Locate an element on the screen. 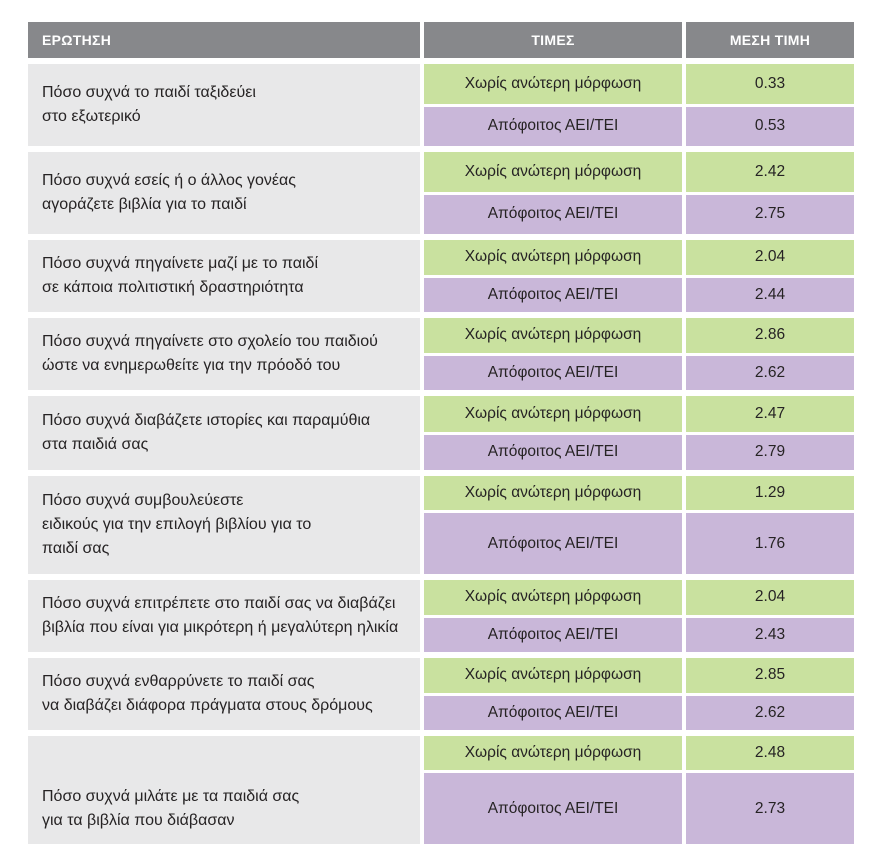 The height and width of the screenshot is (855, 880). header-question-column: ΕΡΩΤΗΣΗ is located at coordinates (224, 40).